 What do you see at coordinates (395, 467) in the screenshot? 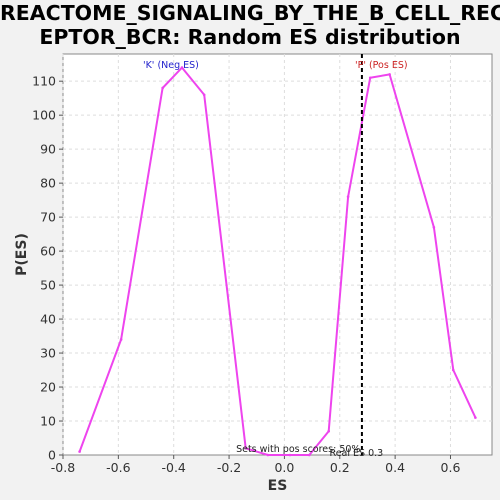
I see `x-tick-label: 0.4` at bounding box center [395, 467].